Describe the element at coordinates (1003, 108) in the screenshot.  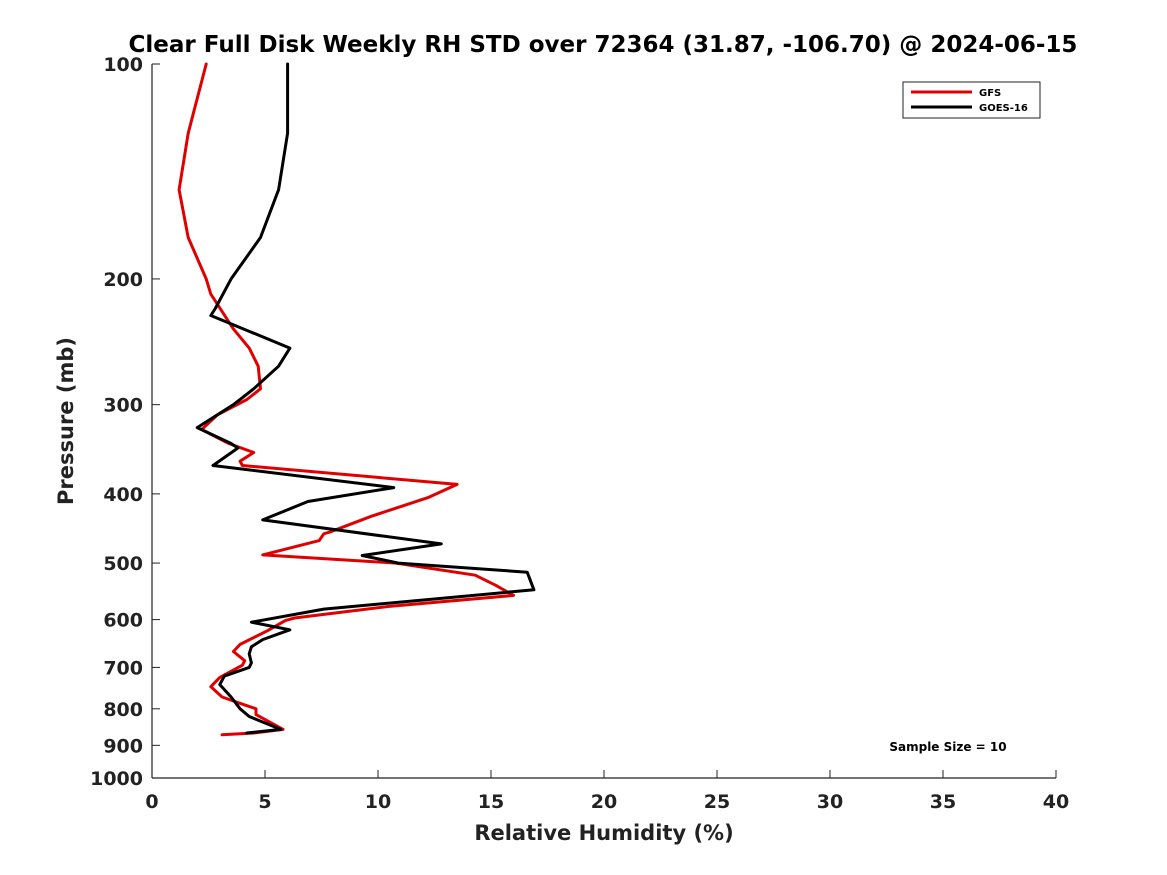
I see `legend-label-goes16: GOES-16` at that location.